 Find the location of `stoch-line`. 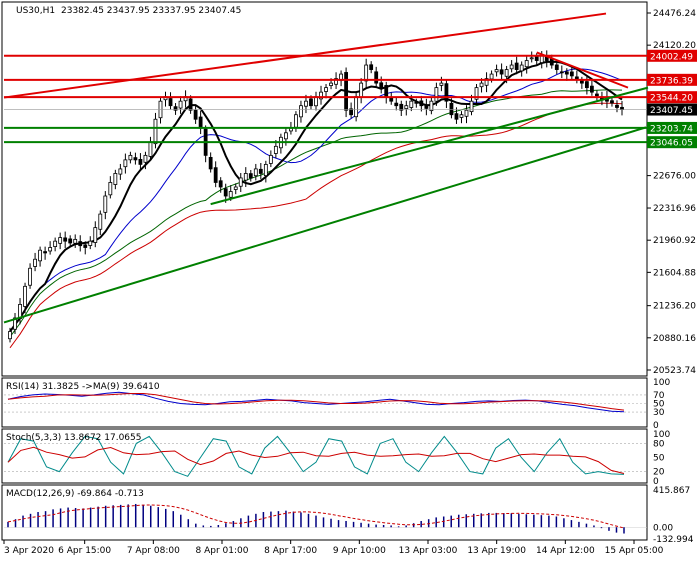

stoch-line is located at coordinates (316, 456).